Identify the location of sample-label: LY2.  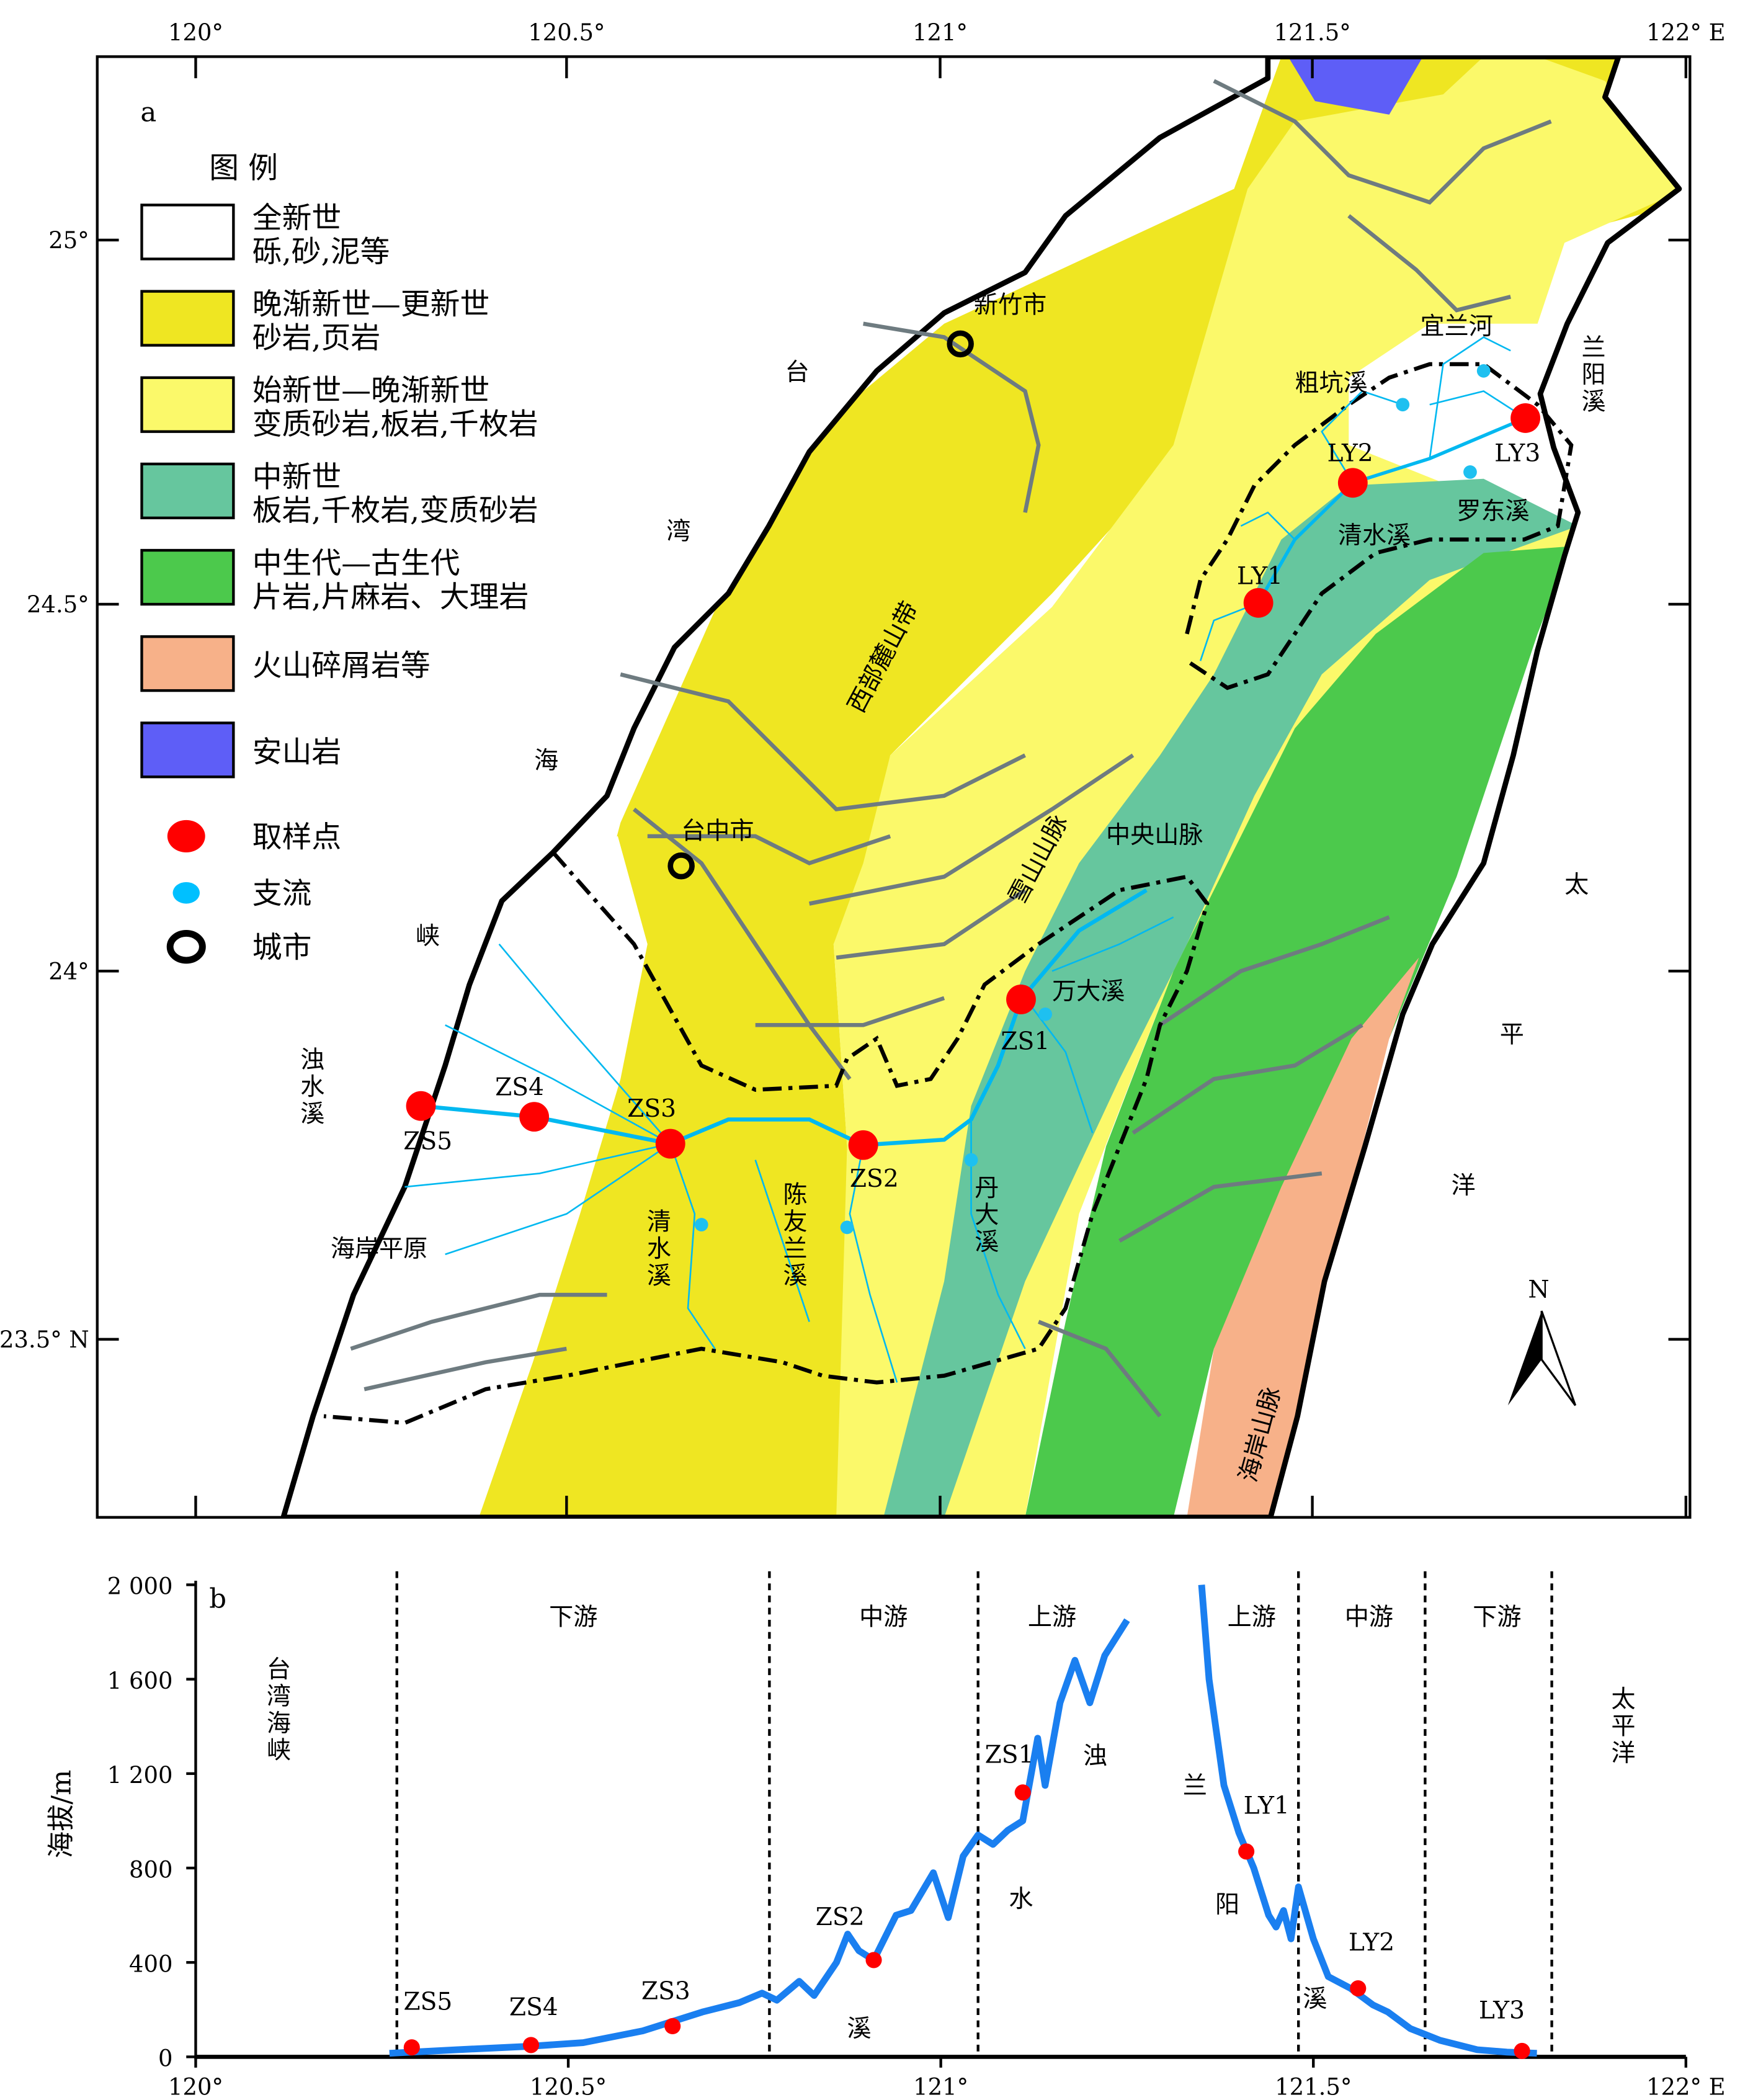
(1350, 454).